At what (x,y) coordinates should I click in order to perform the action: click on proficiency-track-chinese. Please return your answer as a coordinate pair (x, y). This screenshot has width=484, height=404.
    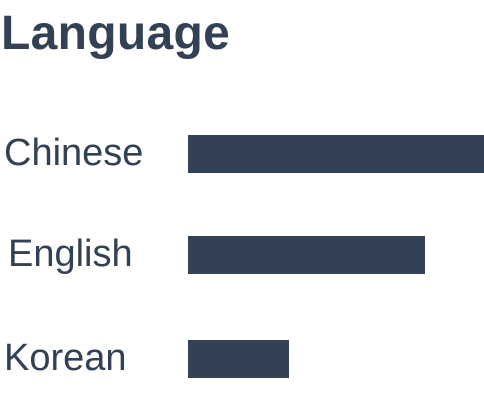
    Looking at the image, I should click on (336, 154).